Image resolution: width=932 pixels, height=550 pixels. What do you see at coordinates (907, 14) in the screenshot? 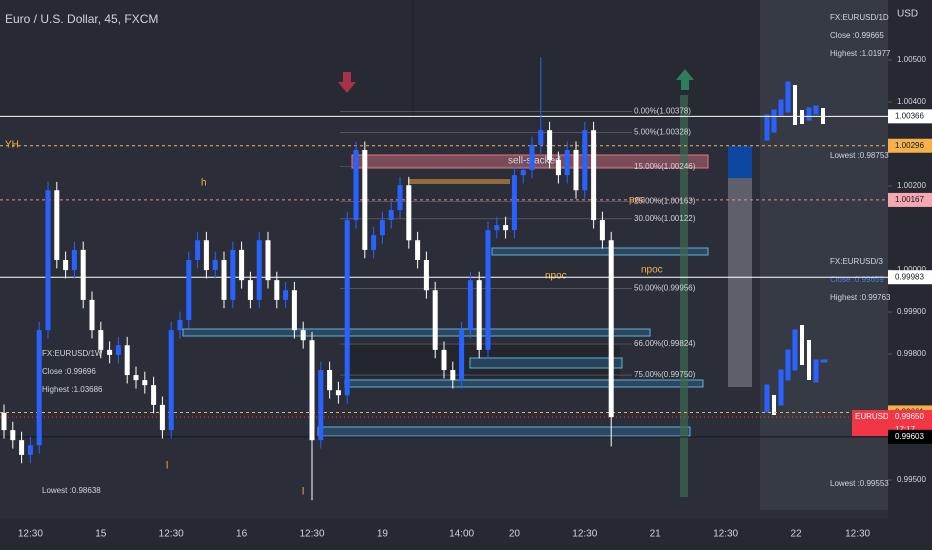
I see `currency: USD` at bounding box center [907, 14].